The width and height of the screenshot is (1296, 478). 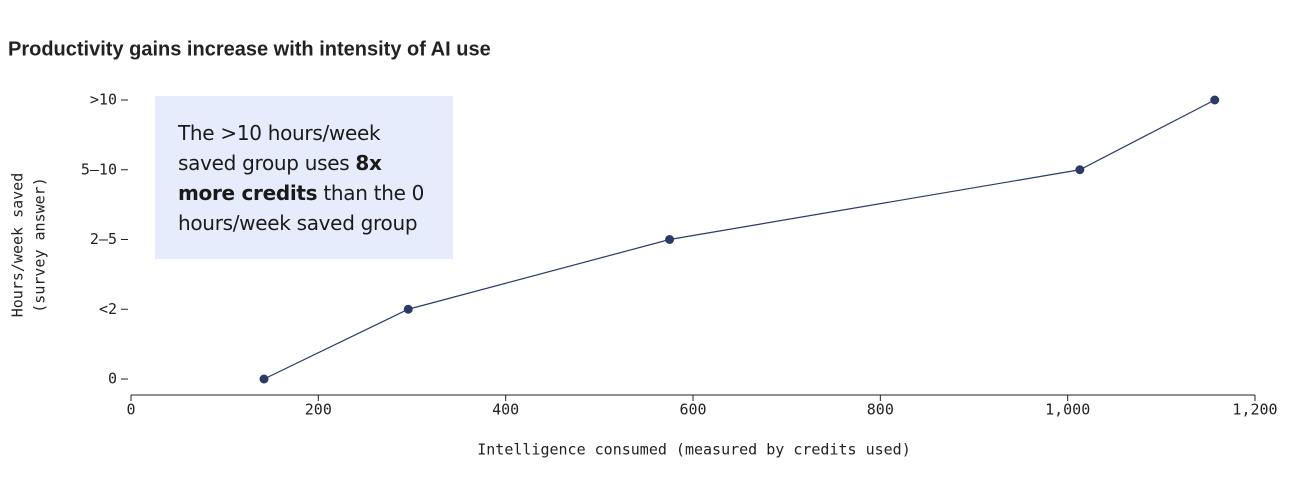 What do you see at coordinates (318, 410) in the screenshot?
I see `x-tick-label: 200` at bounding box center [318, 410].